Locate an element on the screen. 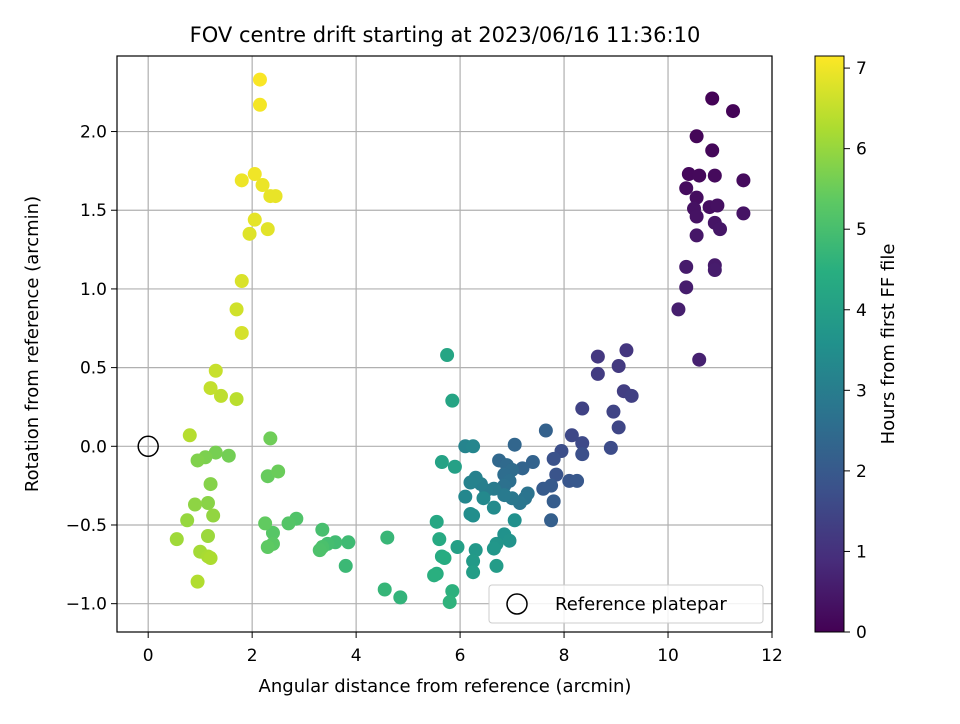 This screenshot has height=724, width=960. y-tick-label: −1.0 is located at coordinates (86, 605).